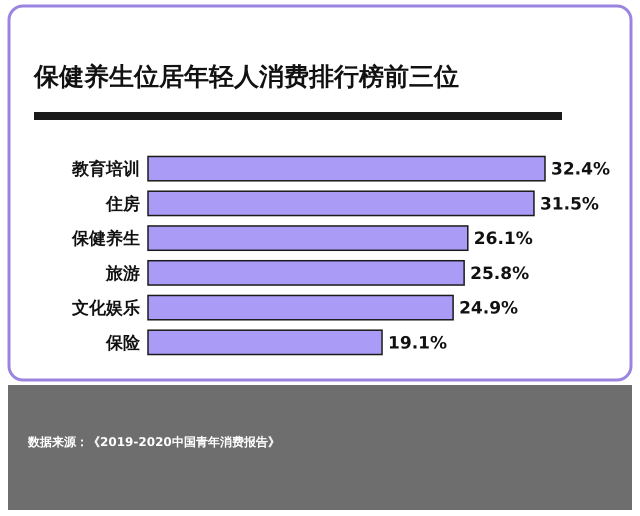 This screenshot has height=516, width=640. What do you see at coordinates (503, 239) in the screenshot?
I see `data-label: 26.1%` at bounding box center [503, 239].